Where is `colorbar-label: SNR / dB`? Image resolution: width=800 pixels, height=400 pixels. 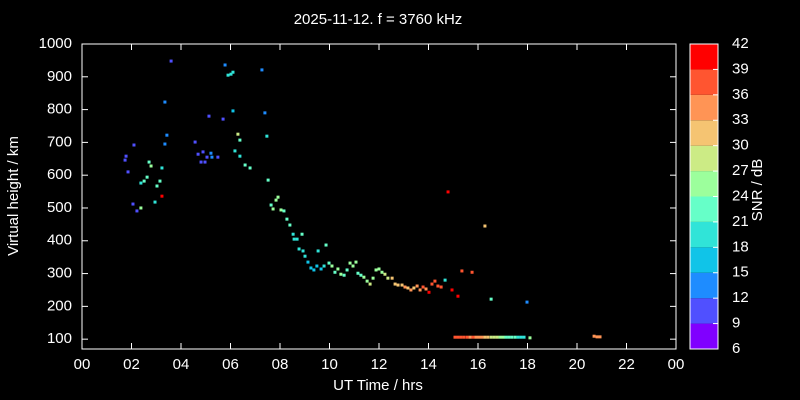
colorbar-label: SNR / dB is located at coordinates (757, 190).